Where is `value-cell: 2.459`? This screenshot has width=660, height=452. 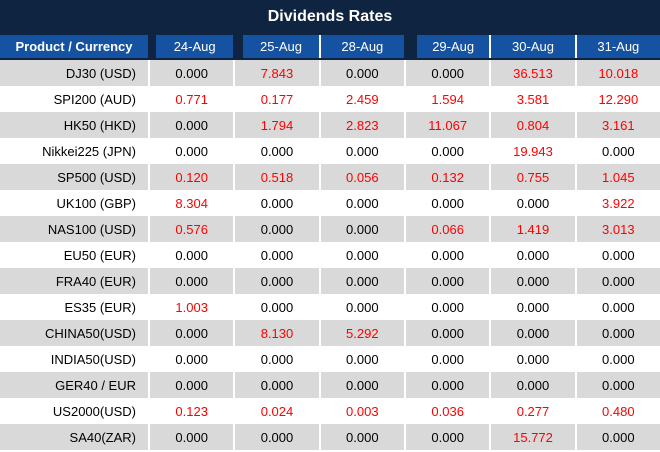 value-cell: 2.459 is located at coordinates (361, 99).